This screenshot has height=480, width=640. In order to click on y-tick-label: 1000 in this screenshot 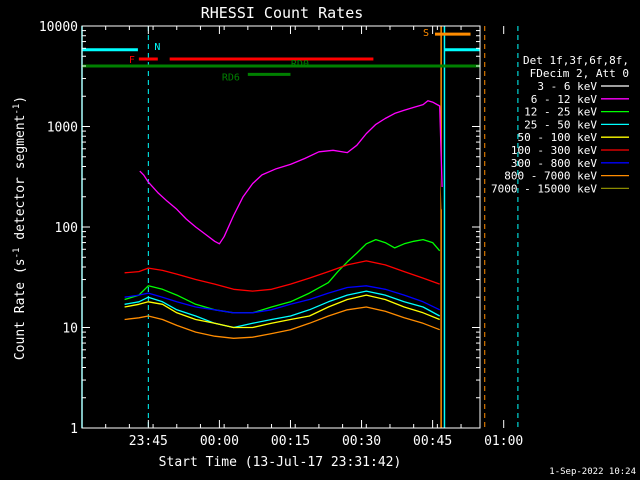, I will do `click(62, 128)`.